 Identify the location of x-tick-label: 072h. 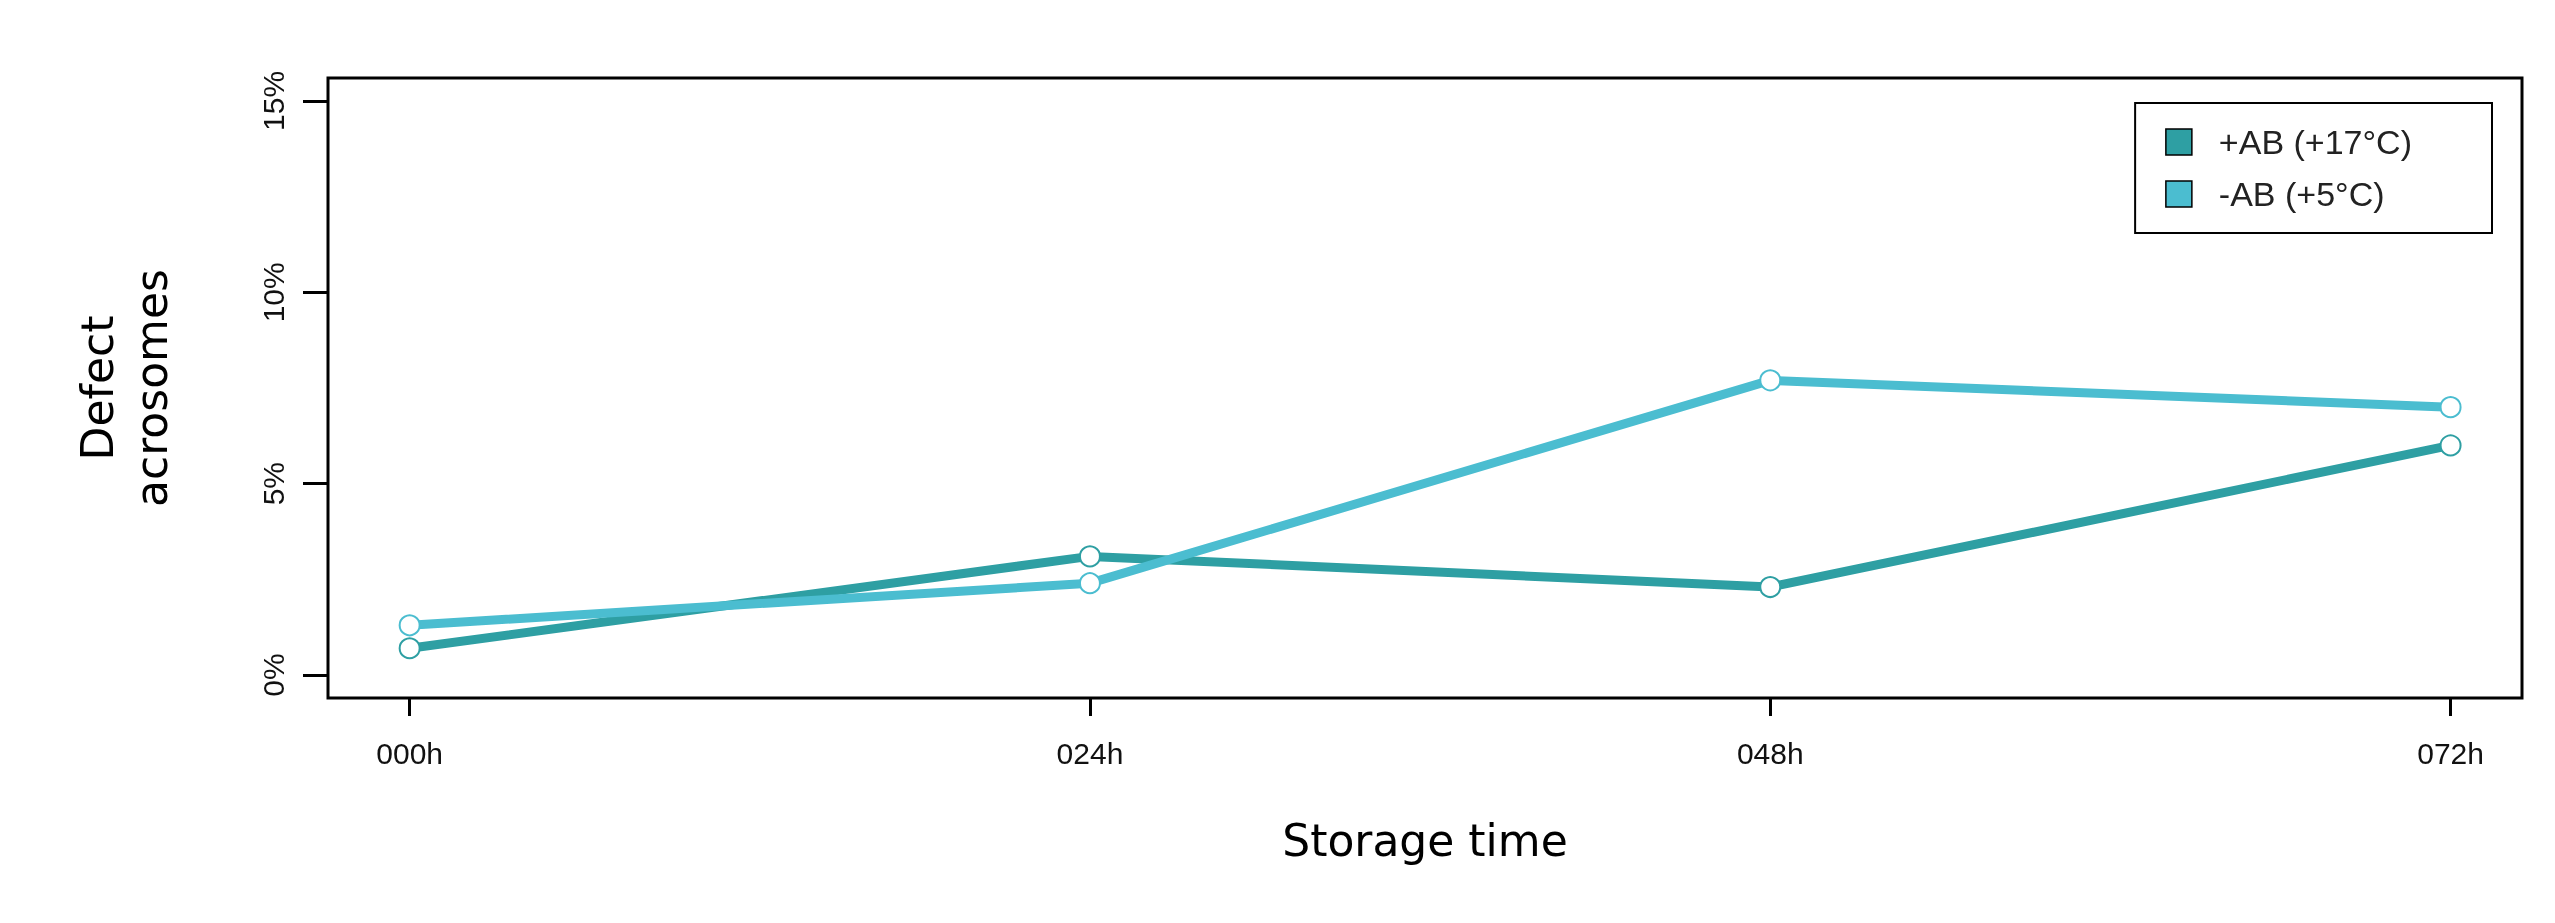
(2450, 753).